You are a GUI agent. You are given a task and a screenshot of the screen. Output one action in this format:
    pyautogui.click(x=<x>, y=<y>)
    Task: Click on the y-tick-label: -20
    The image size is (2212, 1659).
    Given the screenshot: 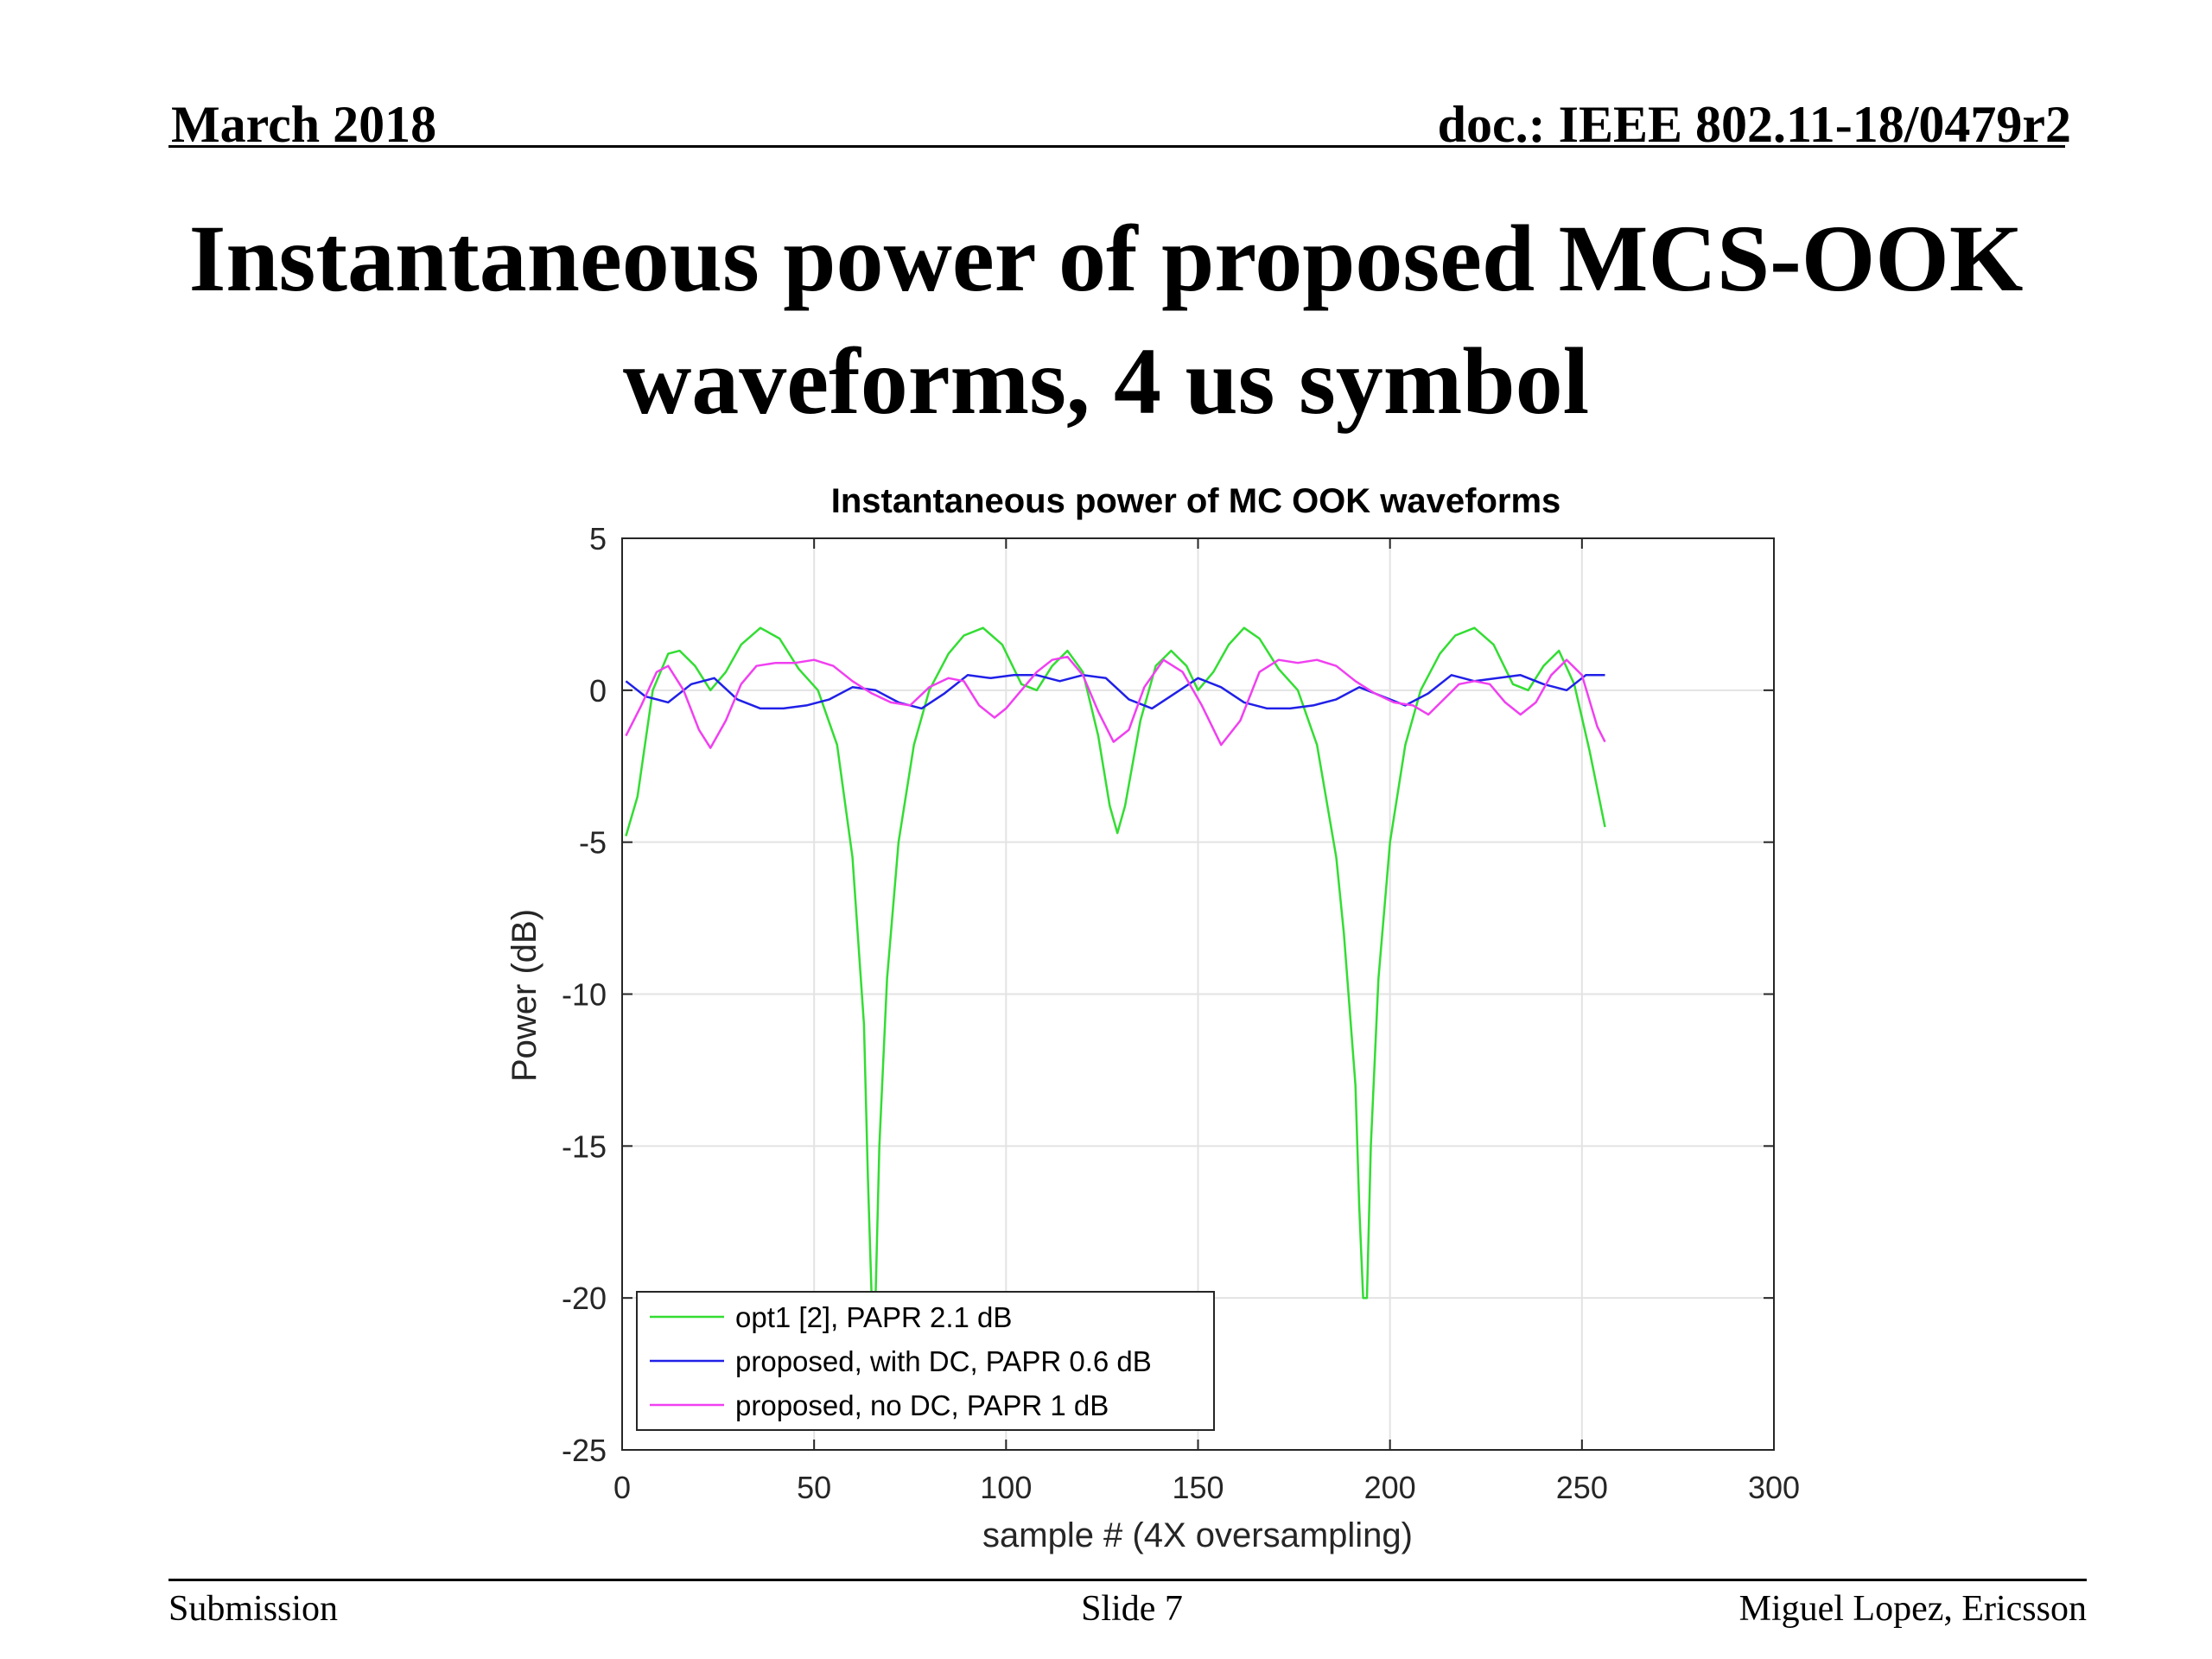 What is the action you would take?
    pyautogui.click(x=584, y=1298)
    